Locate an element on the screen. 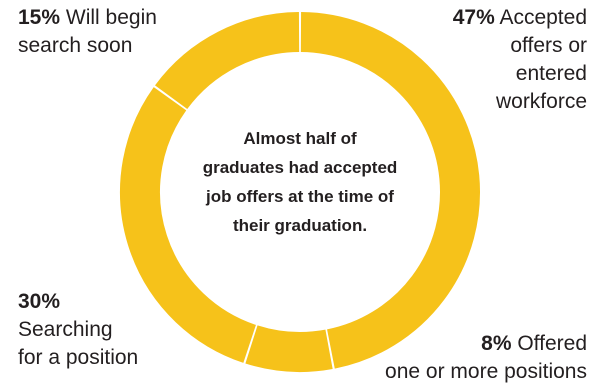 The image size is (600, 391). donut-slice-8-percent is located at coordinates (289, 348).